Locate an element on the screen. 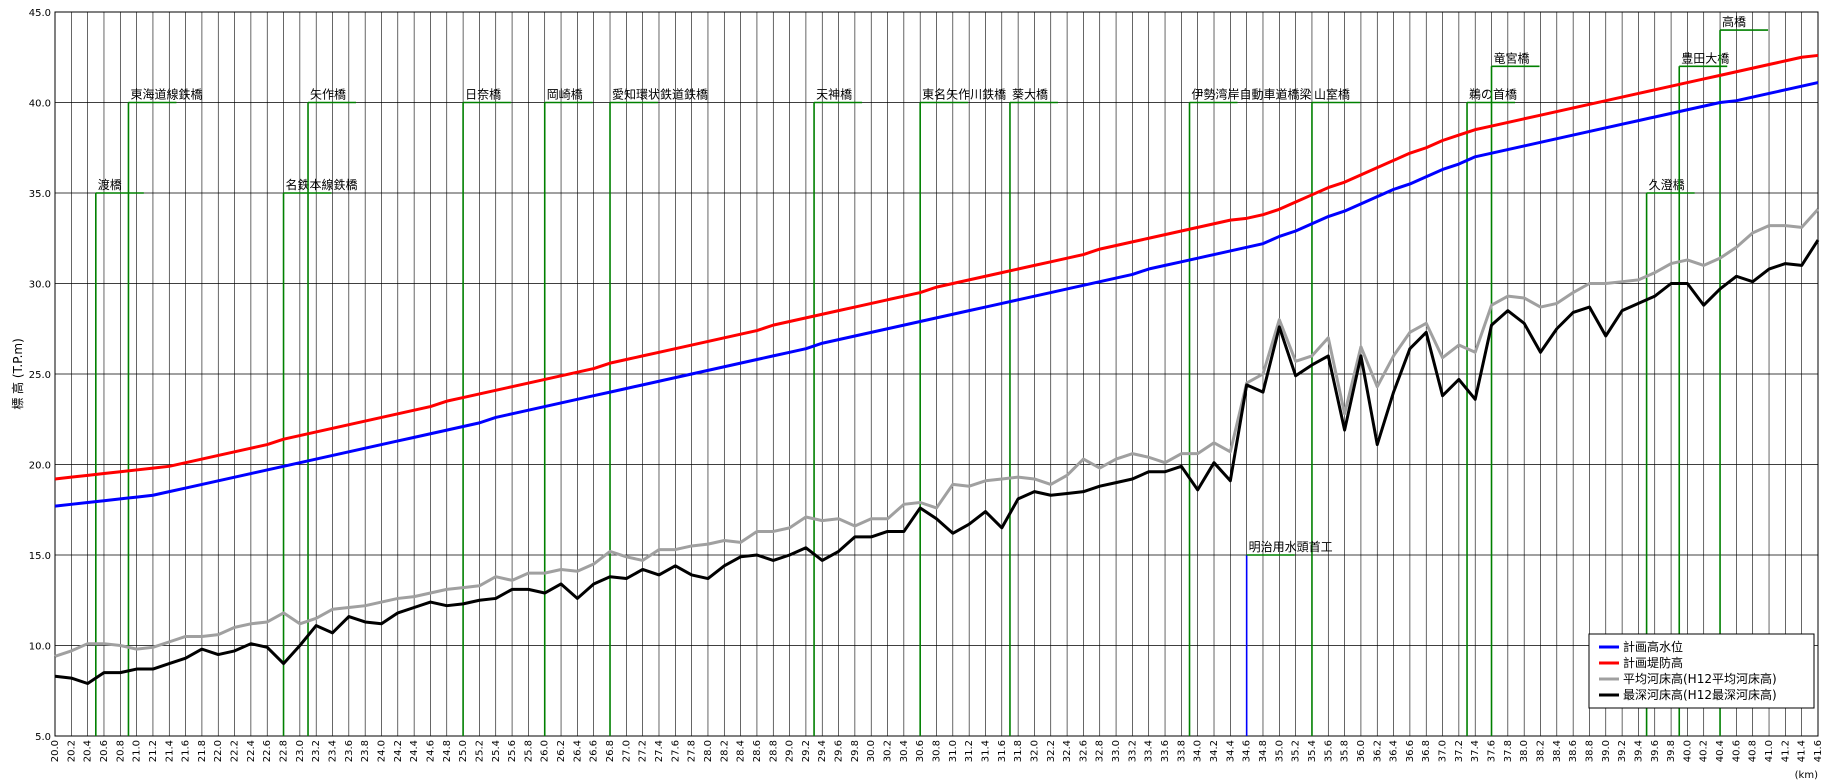 This screenshot has height=780, width=1832. x-tick-label: 32.8 is located at coordinates (1100, 751).